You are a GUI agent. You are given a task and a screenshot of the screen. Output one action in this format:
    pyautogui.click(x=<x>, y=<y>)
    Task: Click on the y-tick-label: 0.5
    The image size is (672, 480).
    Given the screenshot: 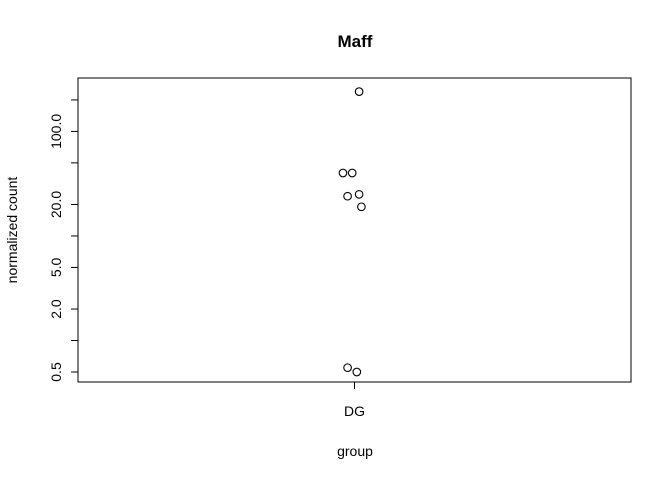 What is the action you would take?
    pyautogui.click(x=56, y=372)
    